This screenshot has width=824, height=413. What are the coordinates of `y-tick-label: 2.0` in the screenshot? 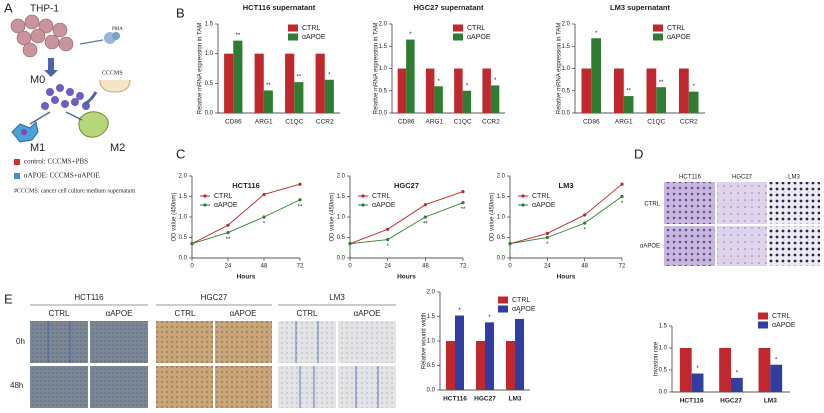 It's located at (566, 25).